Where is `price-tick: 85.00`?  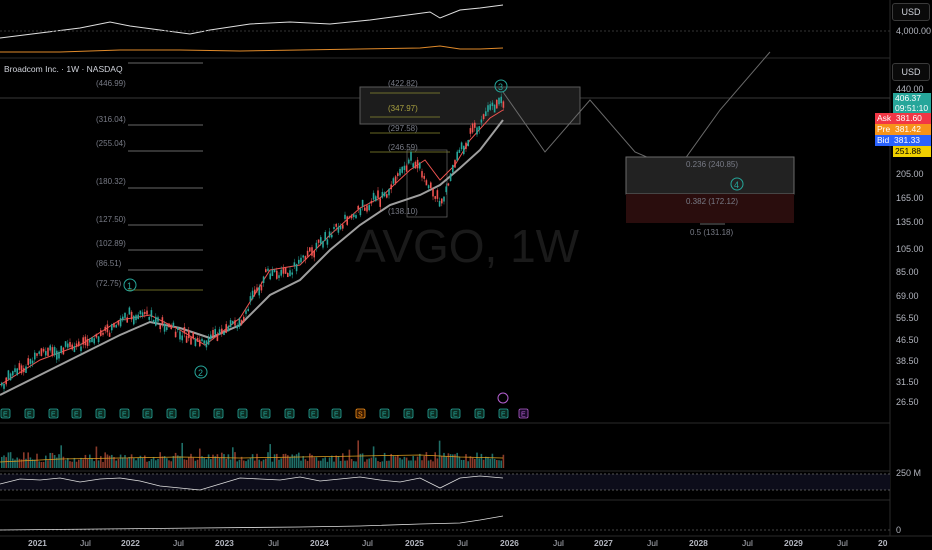 price-tick: 85.00 is located at coordinates (907, 272).